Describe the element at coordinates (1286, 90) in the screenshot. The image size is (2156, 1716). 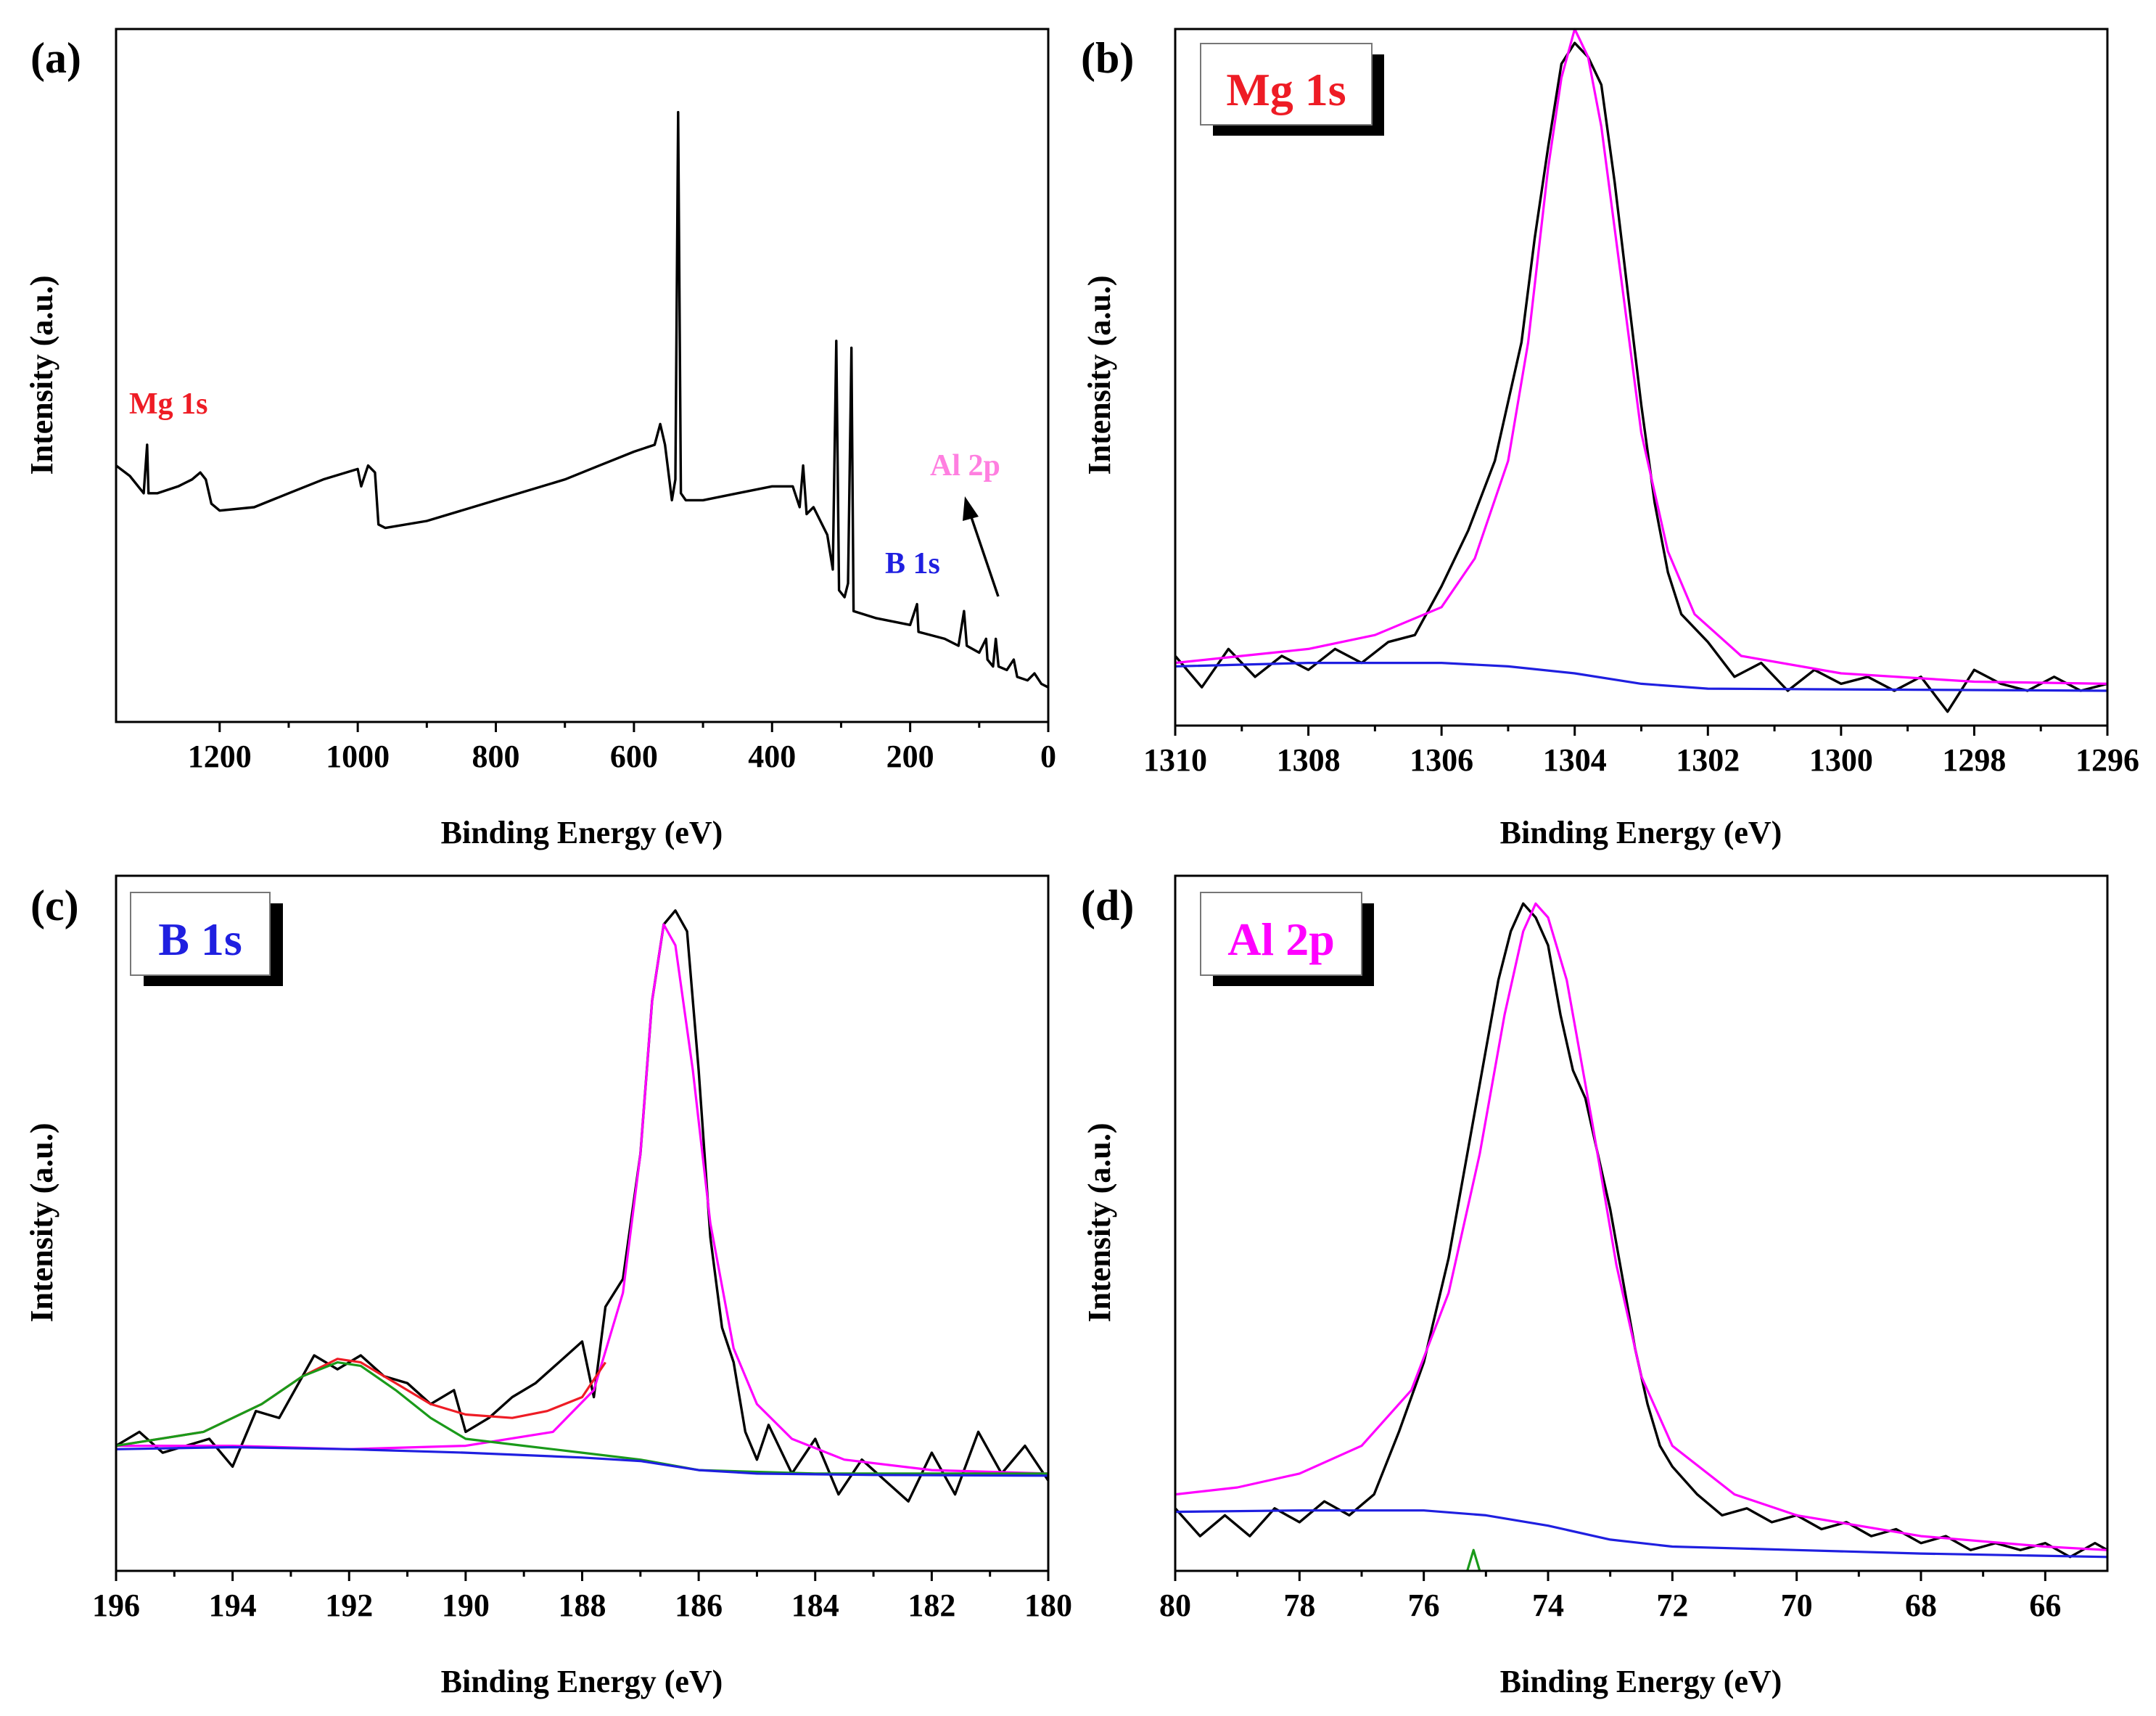
I see `legend-text-b: Mg 1s` at that location.